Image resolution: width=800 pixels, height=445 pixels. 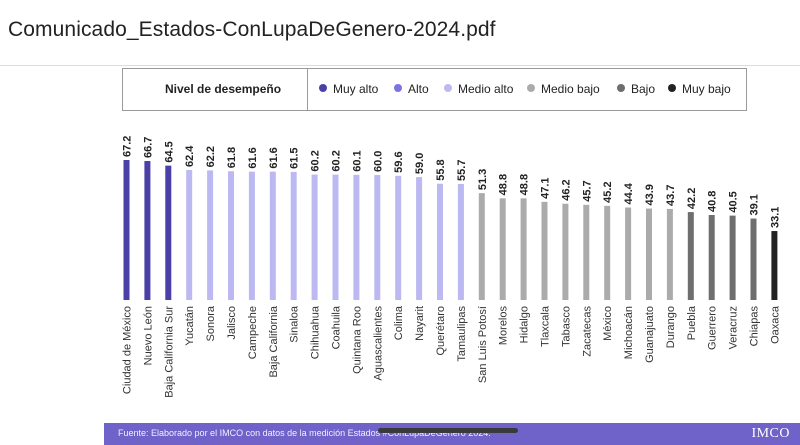 I want to click on category-tick-label: Colima, so click(x=399, y=322).